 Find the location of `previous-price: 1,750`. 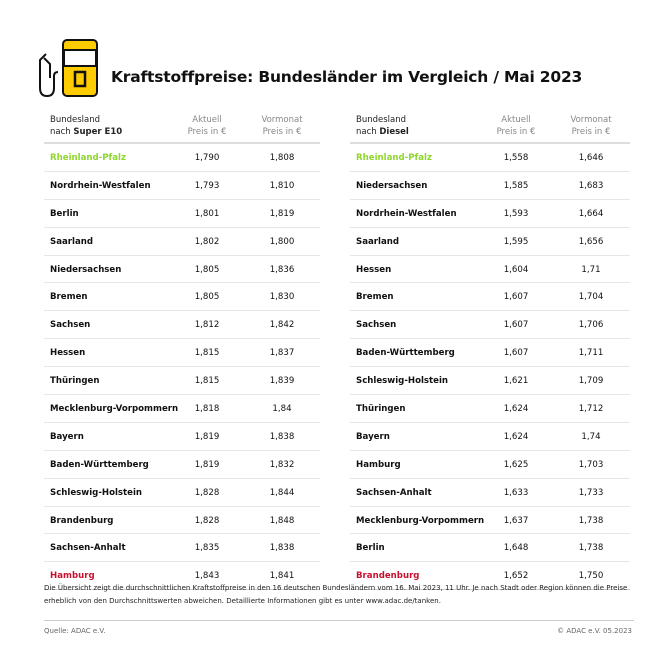

previous-price: 1,750 is located at coordinates (591, 576).